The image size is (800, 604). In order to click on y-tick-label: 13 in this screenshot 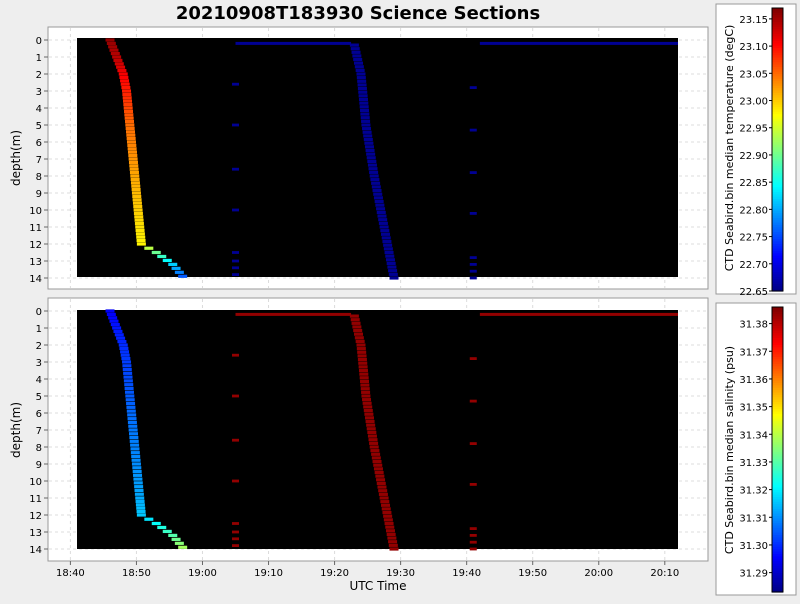, I will do `click(35, 262)`.